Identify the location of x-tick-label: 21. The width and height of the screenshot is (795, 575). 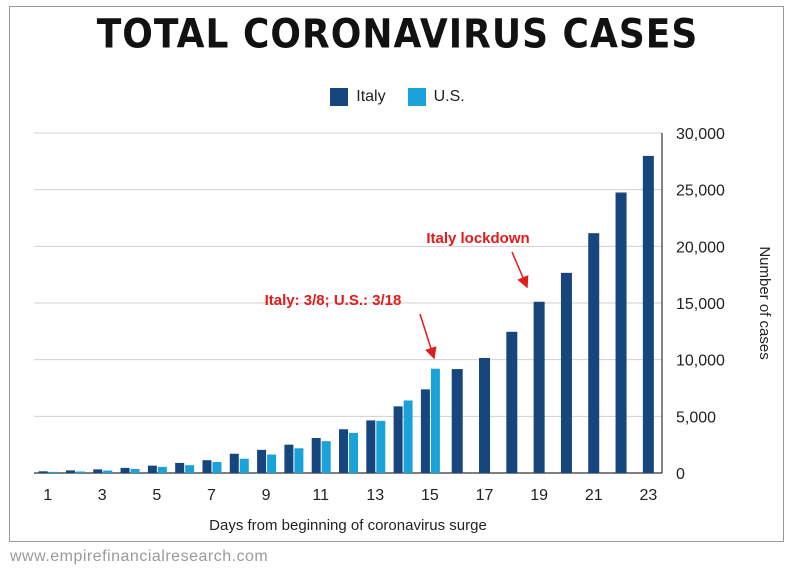
(594, 495).